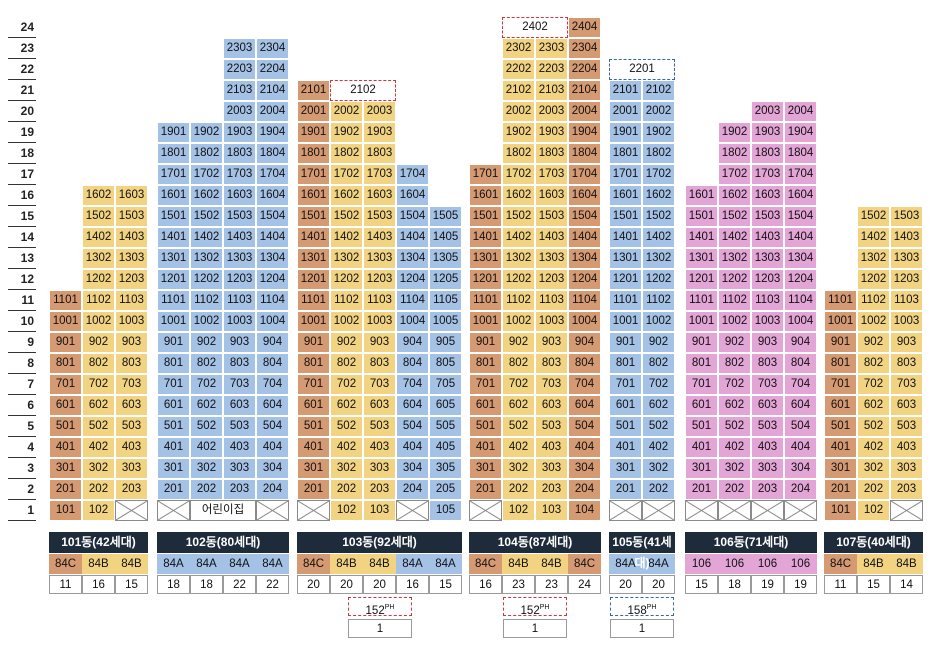 This screenshot has width=946, height=651. Describe the element at coordinates (27, 132) in the screenshot. I see `floor-label: 19` at that location.